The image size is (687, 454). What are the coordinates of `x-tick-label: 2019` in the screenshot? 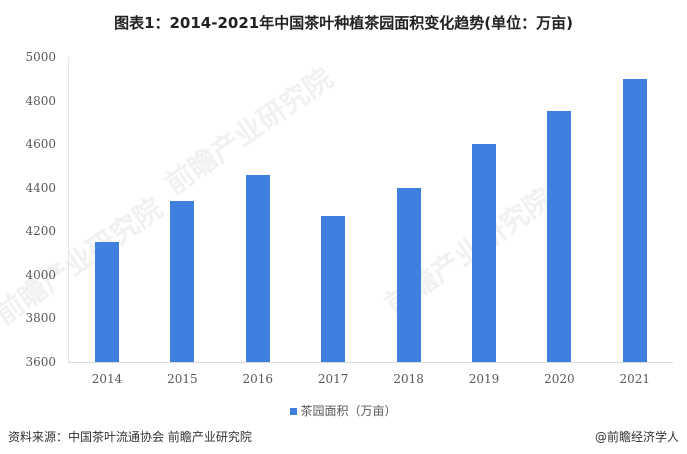 It's located at (484, 379).